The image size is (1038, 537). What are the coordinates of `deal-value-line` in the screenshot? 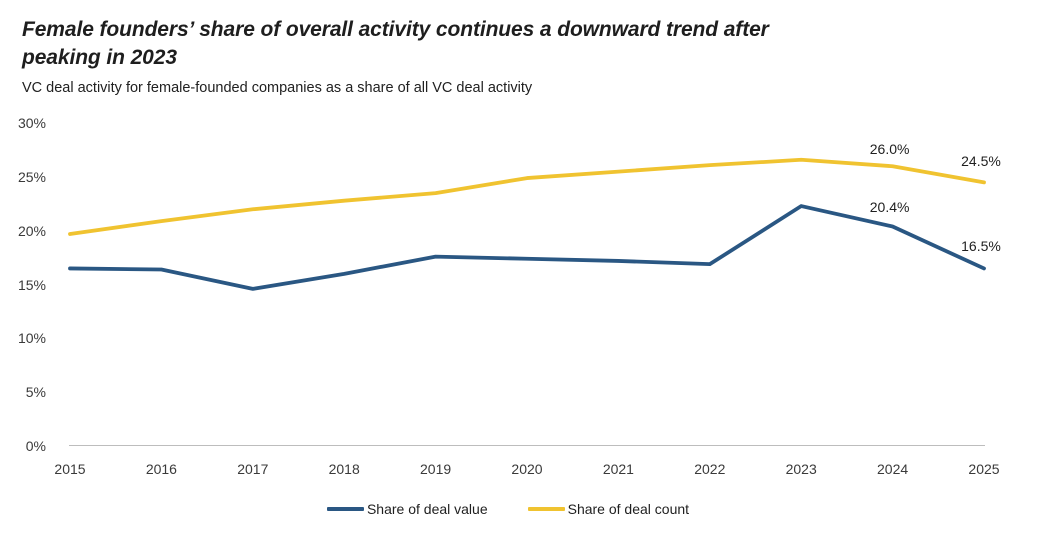 It's located at (527, 247).